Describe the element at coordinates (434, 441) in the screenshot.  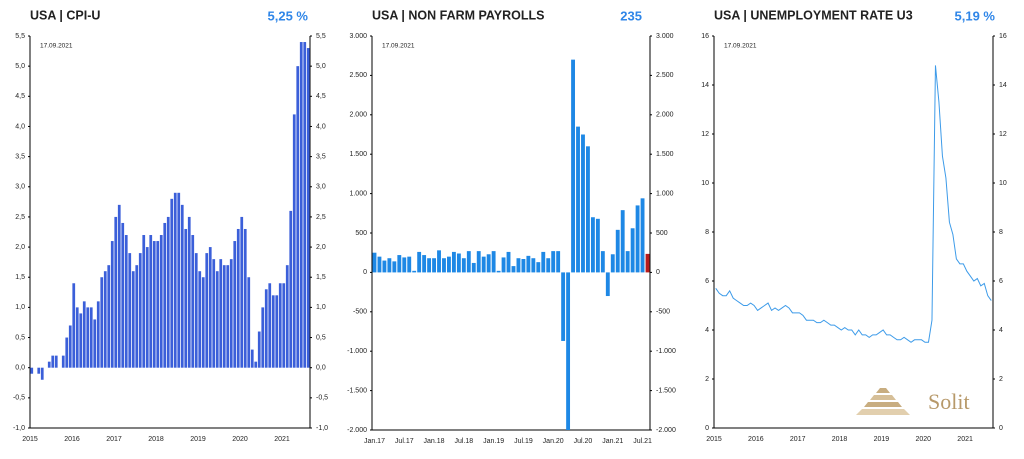
I see `x-tick-label: Jan.18` at that location.